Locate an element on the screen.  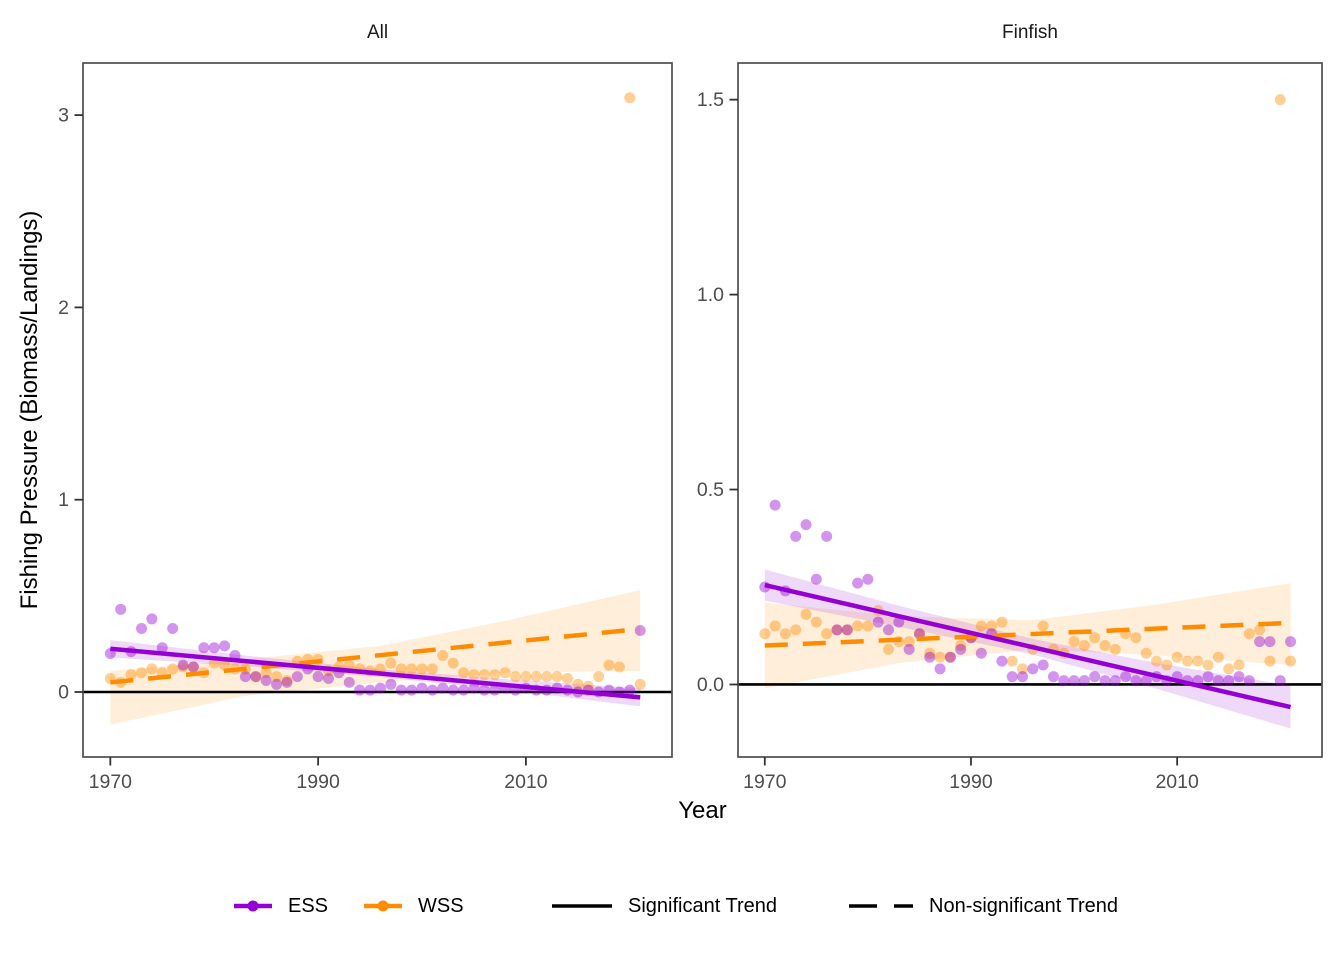
y-tick-label: 1.5 is located at coordinates (710, 100).